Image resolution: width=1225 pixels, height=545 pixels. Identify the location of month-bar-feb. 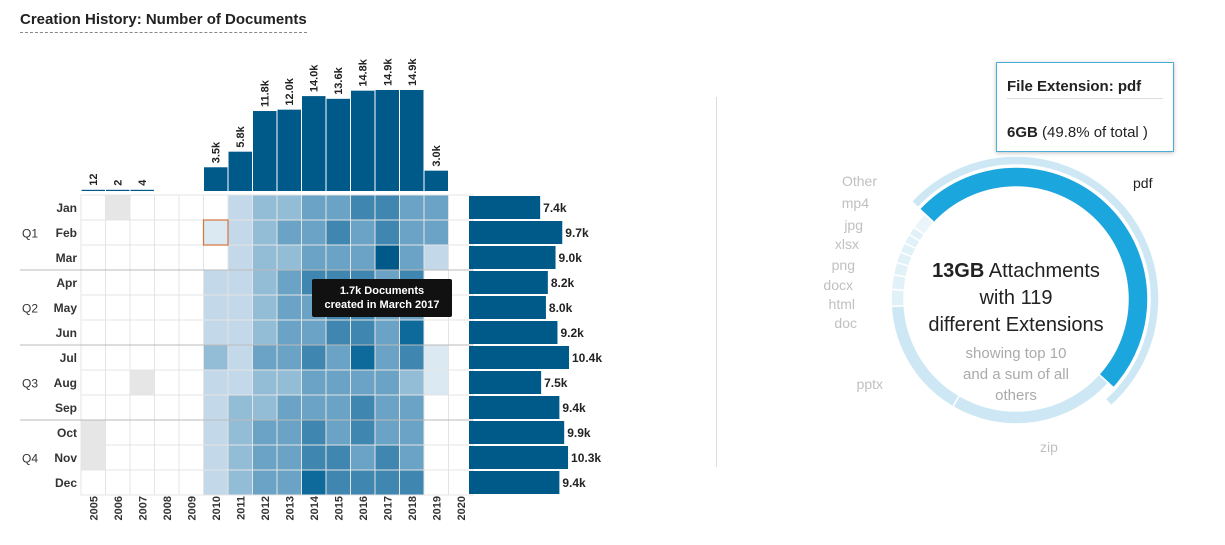
(516, 232).